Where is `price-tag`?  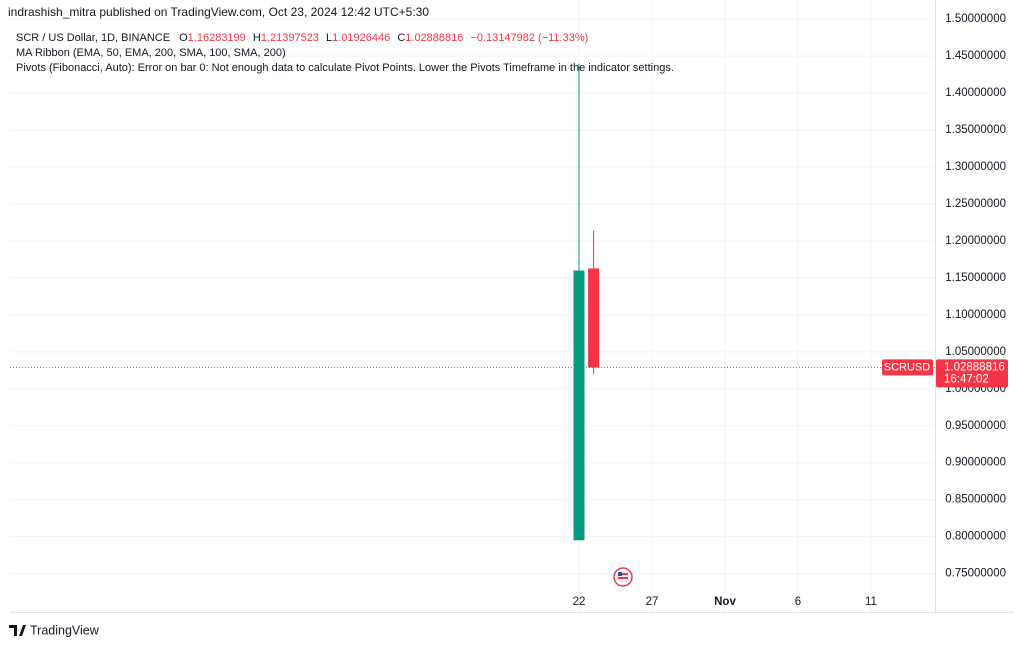
price-tag is located at coordinates (972, 373).